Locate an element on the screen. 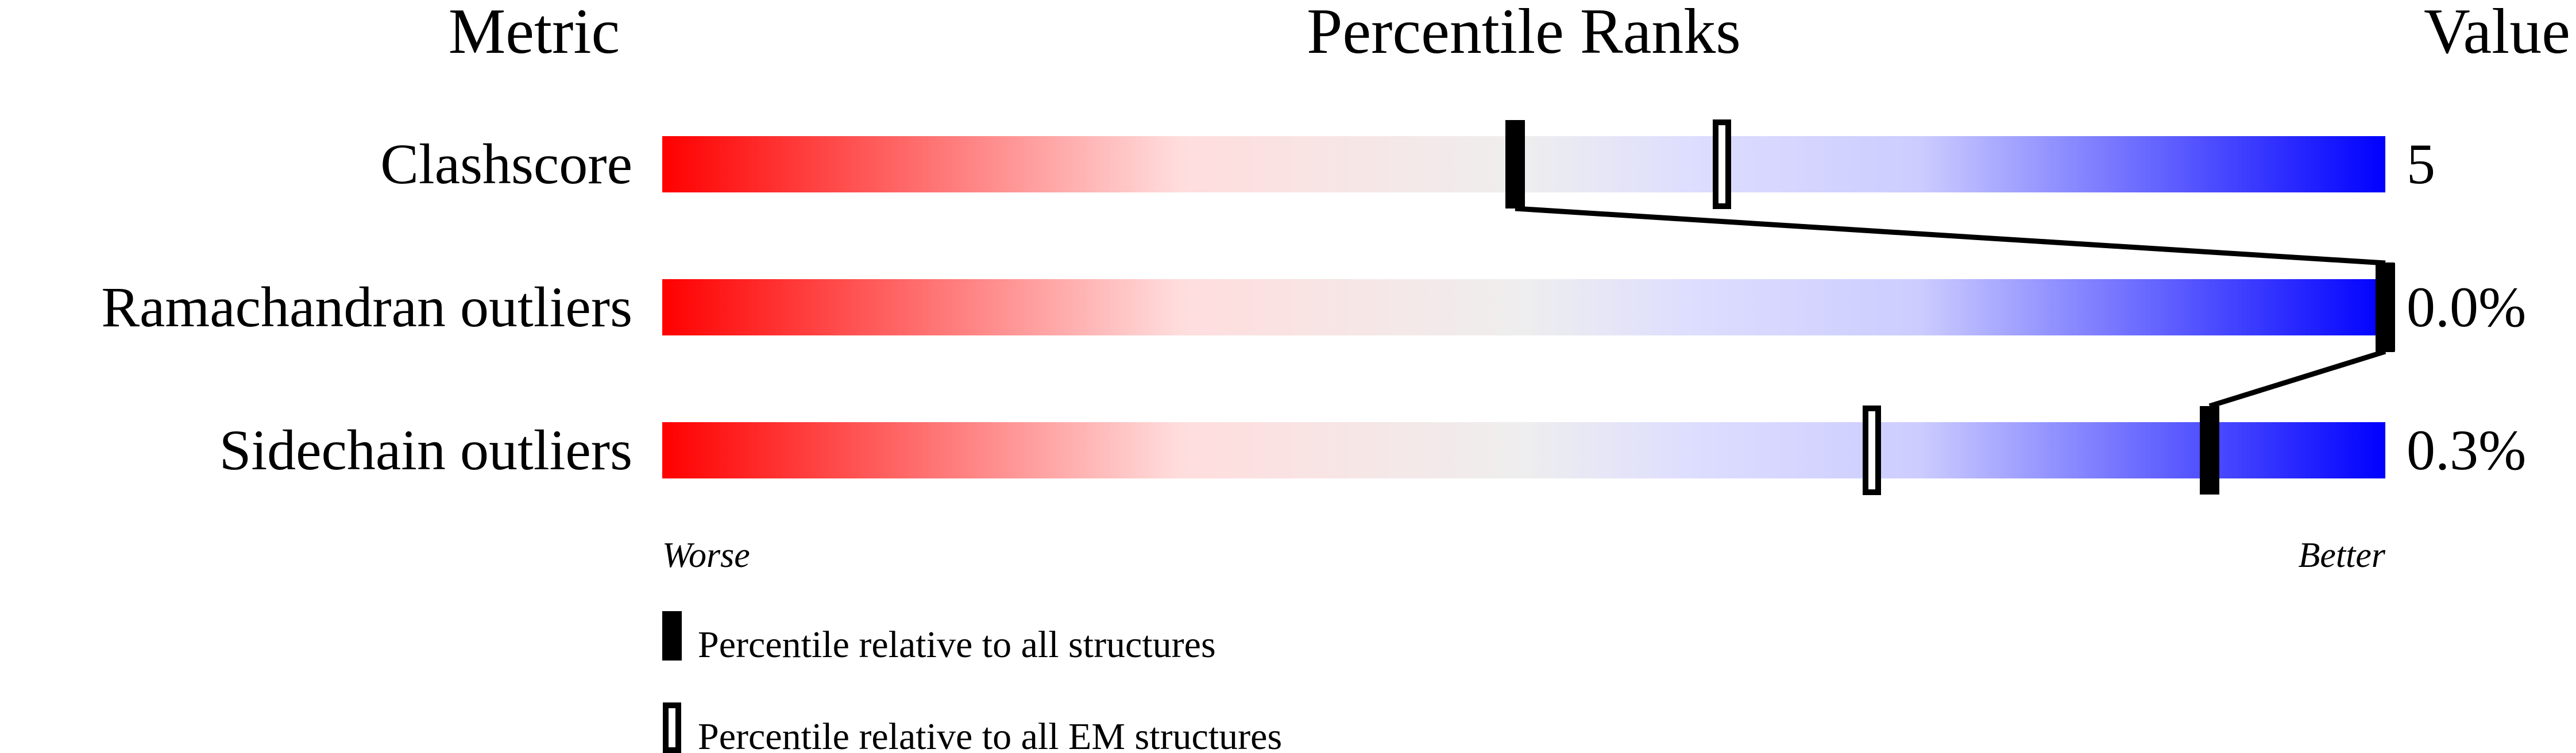  metric-label: Sidechain outliers is located at coordinates (425, 450).